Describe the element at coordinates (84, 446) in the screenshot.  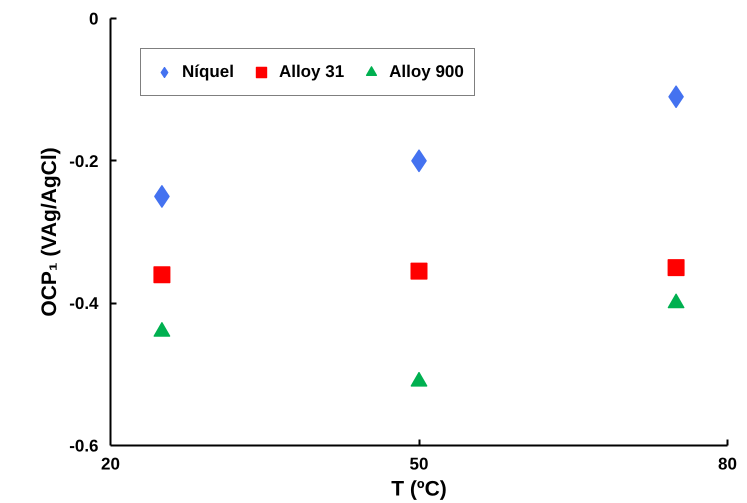
I see `y-tick-label: -0.6` at that location.